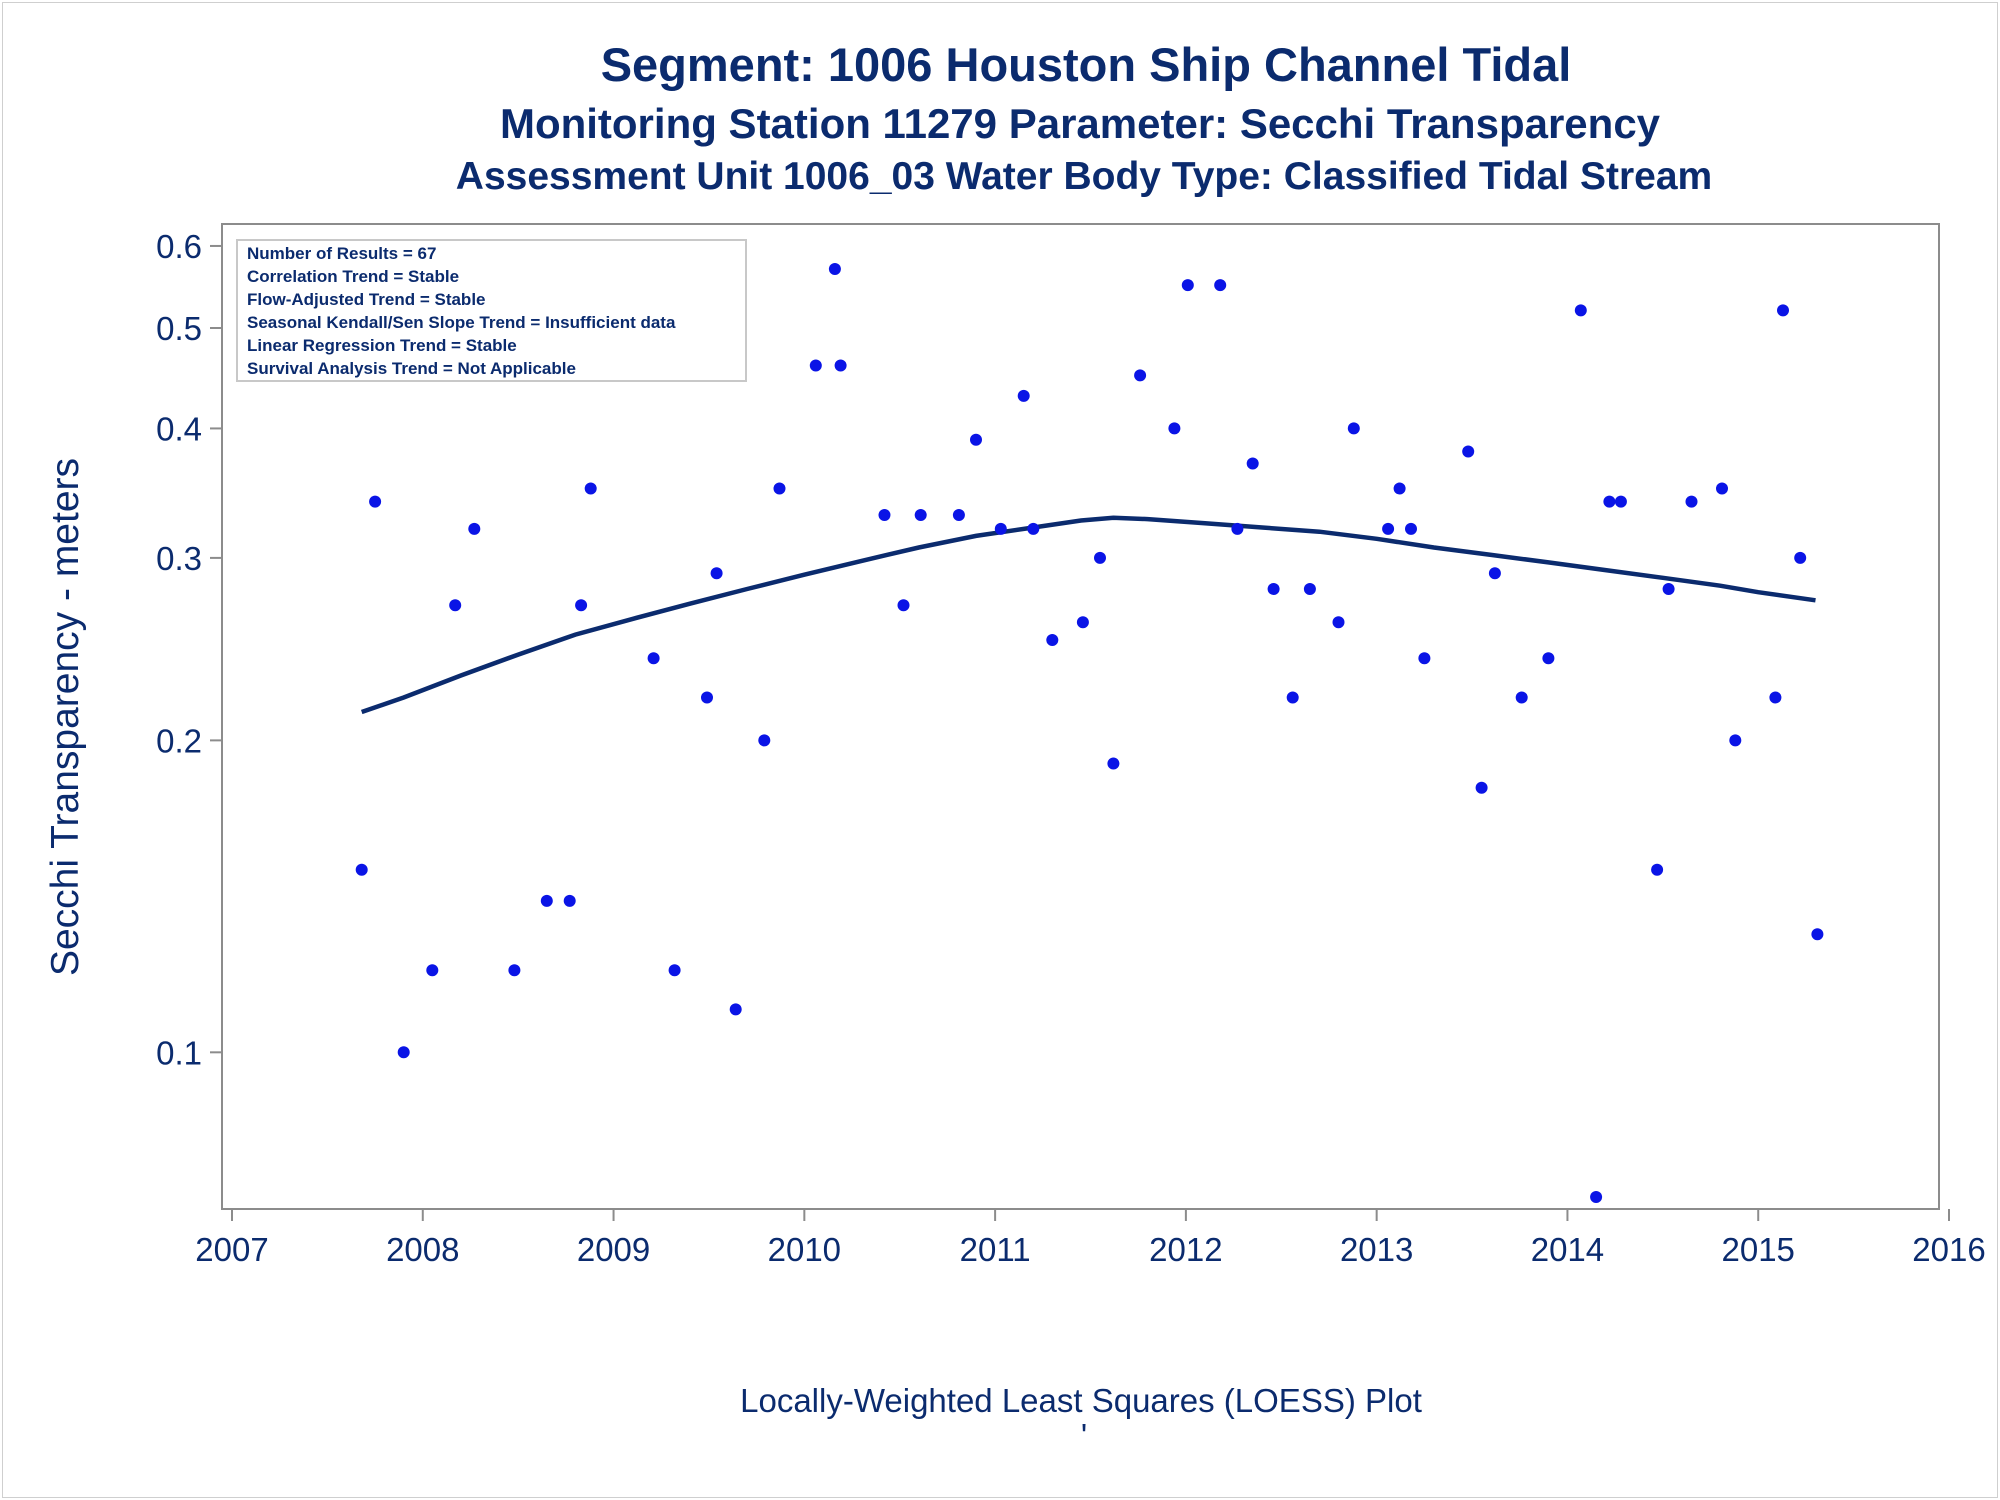  Describe the element at coordinates (353, 276) in the screenshot. I see `stats-line: Correlation Trend = Stable` at that location.